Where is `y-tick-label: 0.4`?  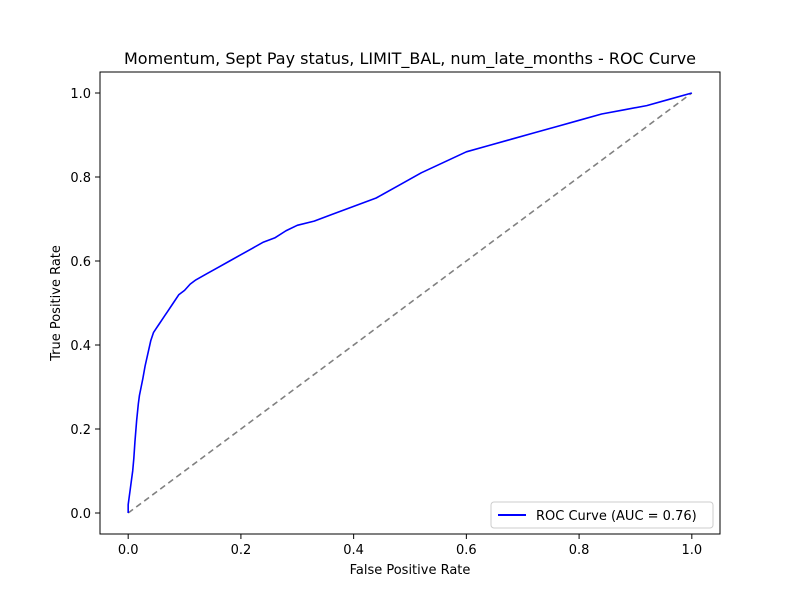
y-tick-label: 0.4 is located at coordinates (80, 346).